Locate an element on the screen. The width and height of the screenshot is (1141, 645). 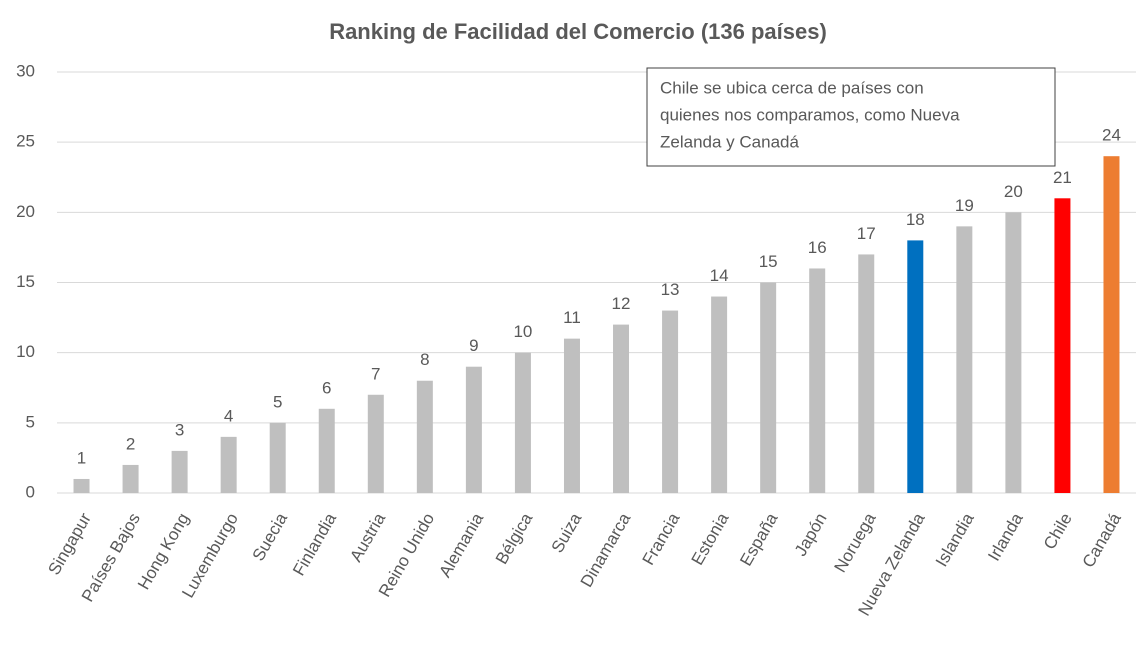
y-tick-label: 20 is located at coordinates (25, 211).